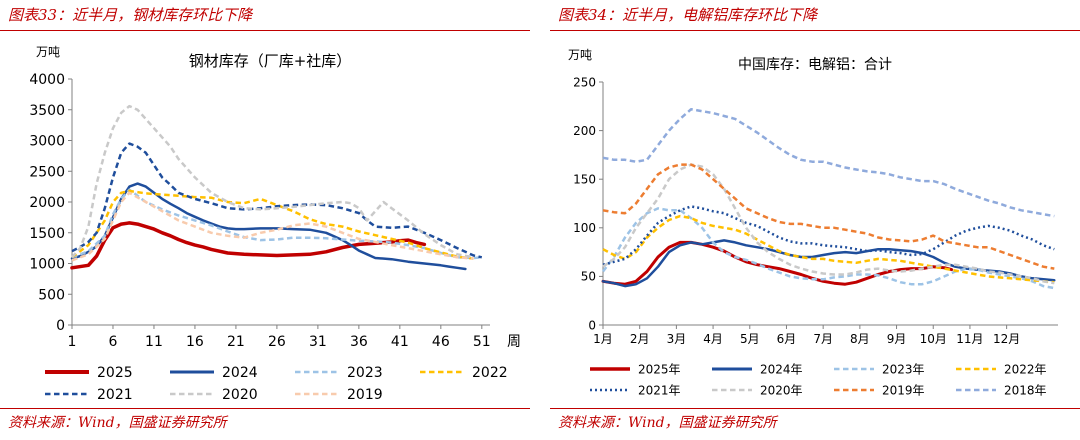 This screenshot has height=440, width=1080. Describe the element at coordinates (903, 369) in the screenshot. I see `legend-label: 2023年` at that location.